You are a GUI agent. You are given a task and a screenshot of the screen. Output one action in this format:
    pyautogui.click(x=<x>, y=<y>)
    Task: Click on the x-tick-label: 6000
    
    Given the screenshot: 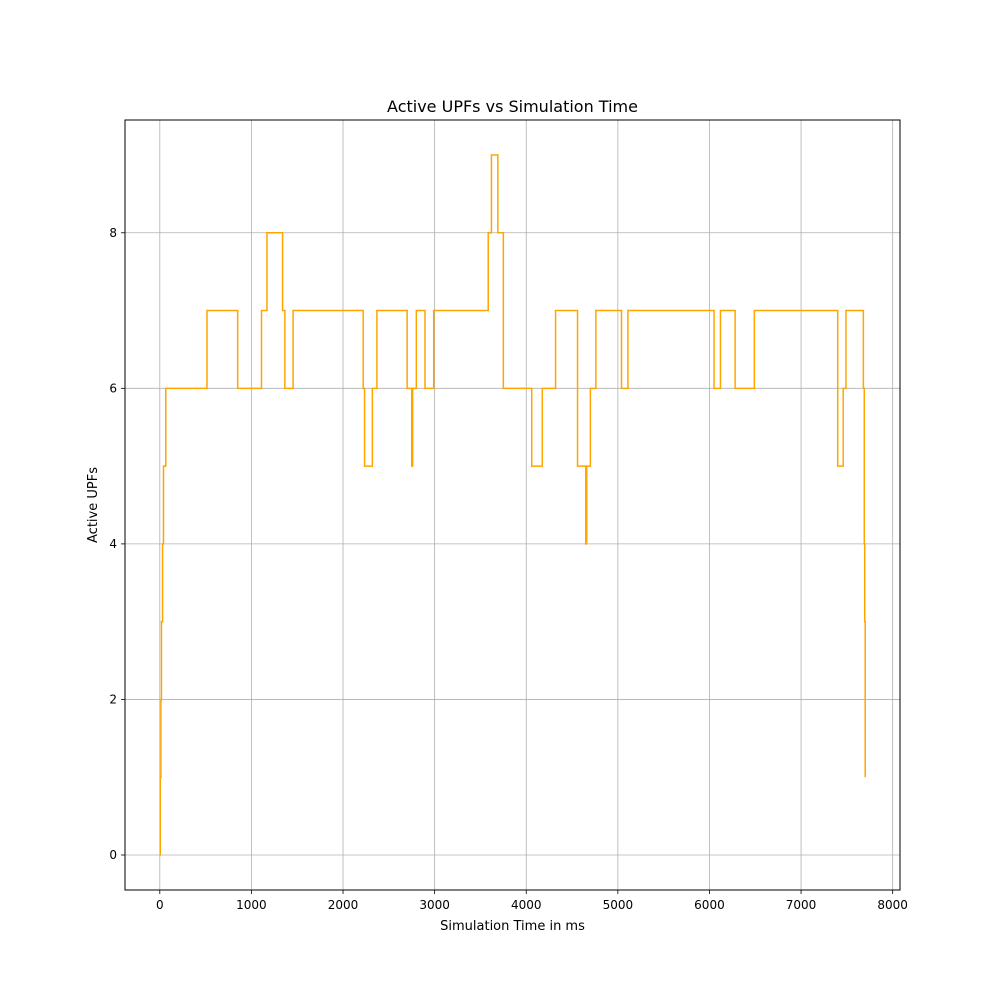 What is the action you would take?
    pyautogui.click(x=709, y=905)
    